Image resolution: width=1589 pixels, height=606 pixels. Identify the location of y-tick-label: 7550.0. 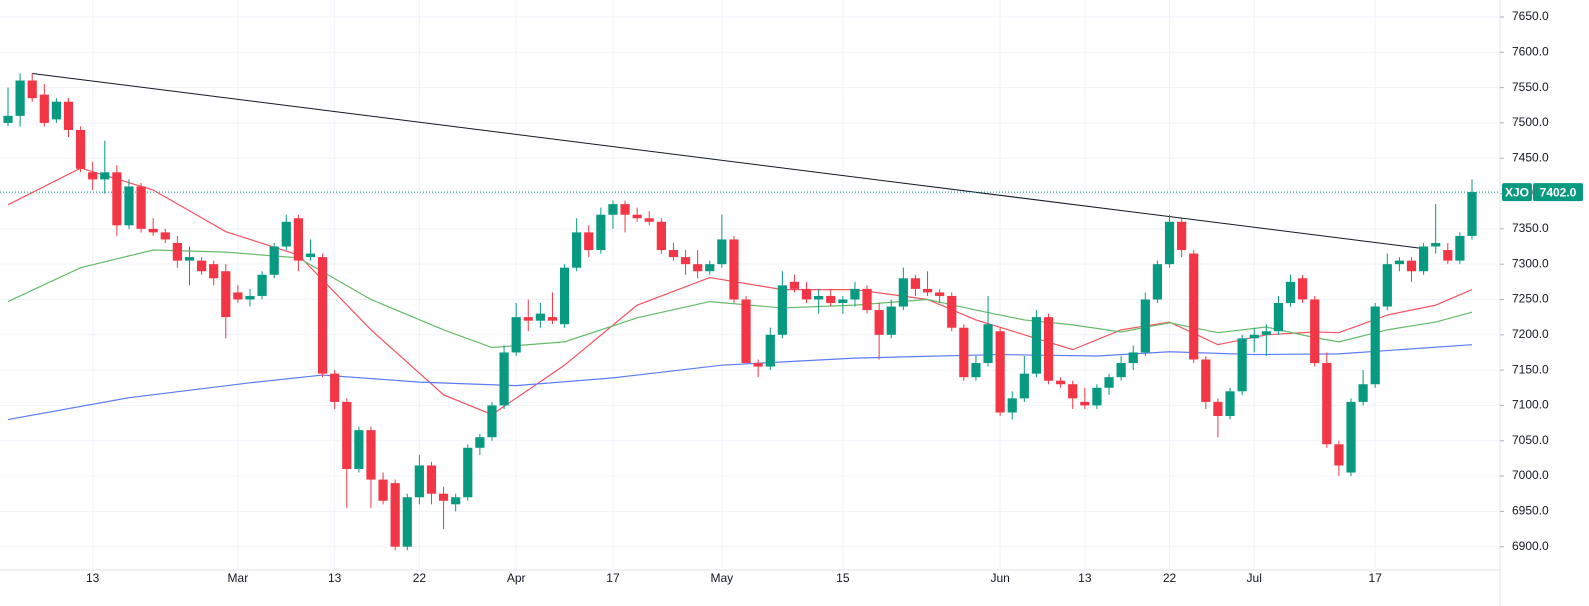
(1530, 87).